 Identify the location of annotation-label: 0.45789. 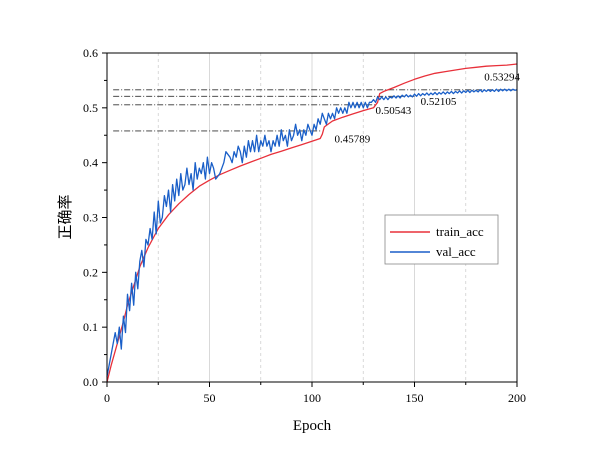
(353, 139).